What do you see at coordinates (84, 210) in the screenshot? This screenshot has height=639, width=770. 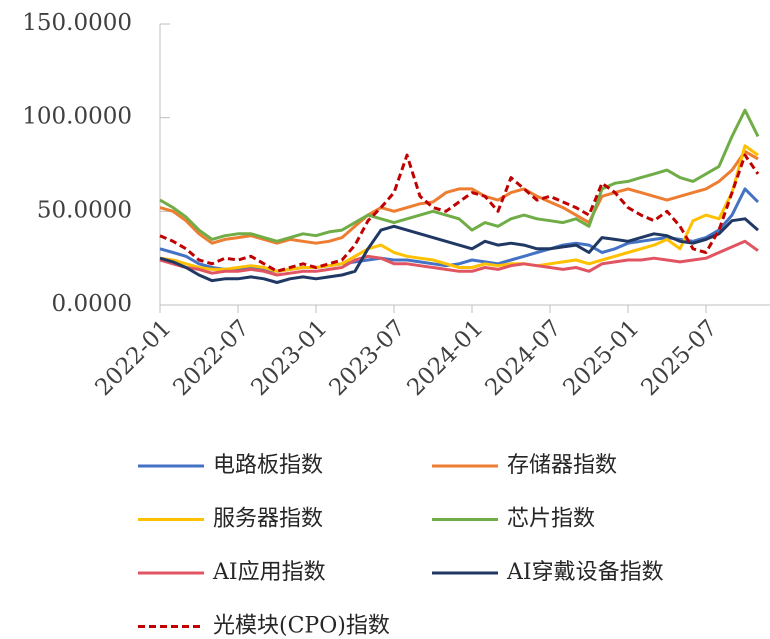 I see `y-tick-label: 50.0000` at bounding box center [84, 210].